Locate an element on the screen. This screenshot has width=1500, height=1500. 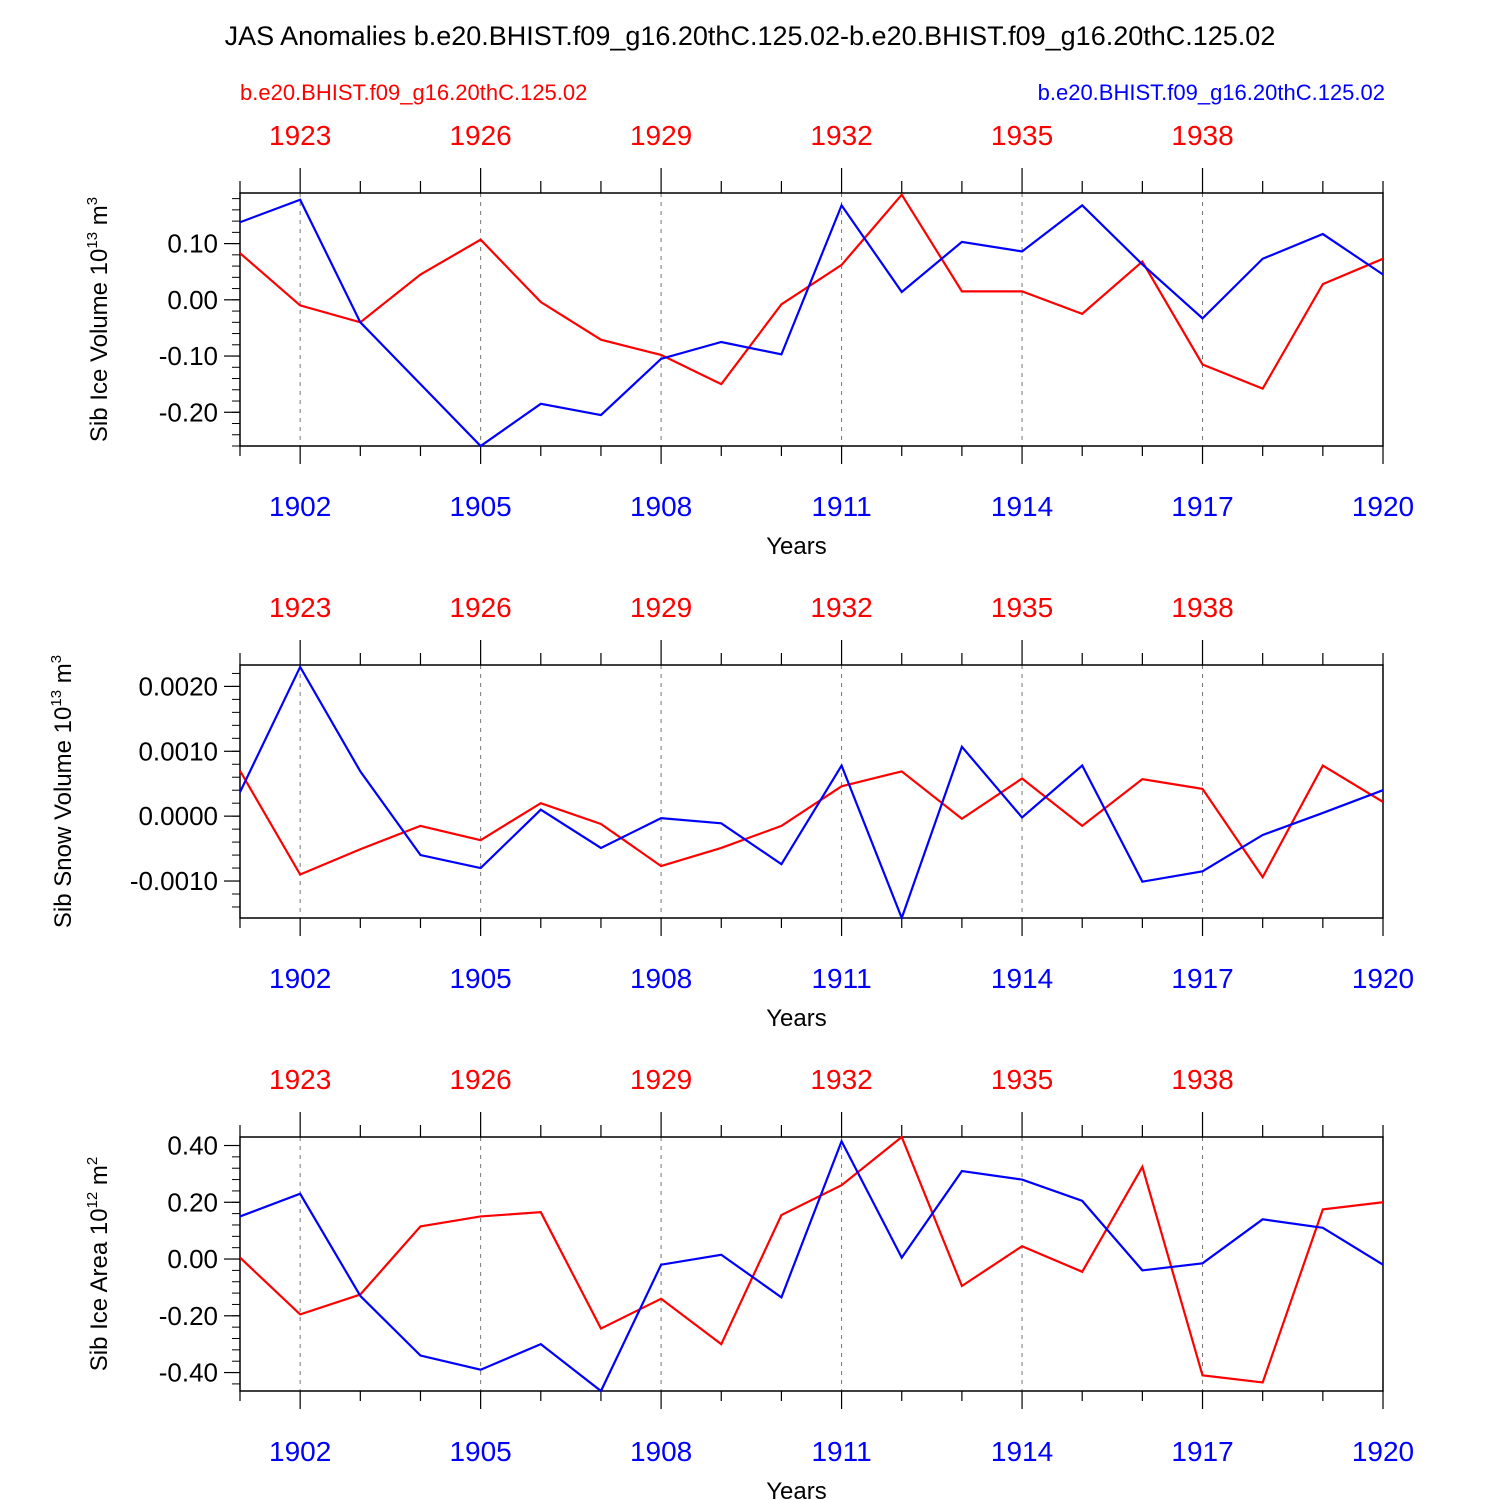
y-axis-title: Sib Snow Volume 1013 m3 is located at coordinates (62, 791).